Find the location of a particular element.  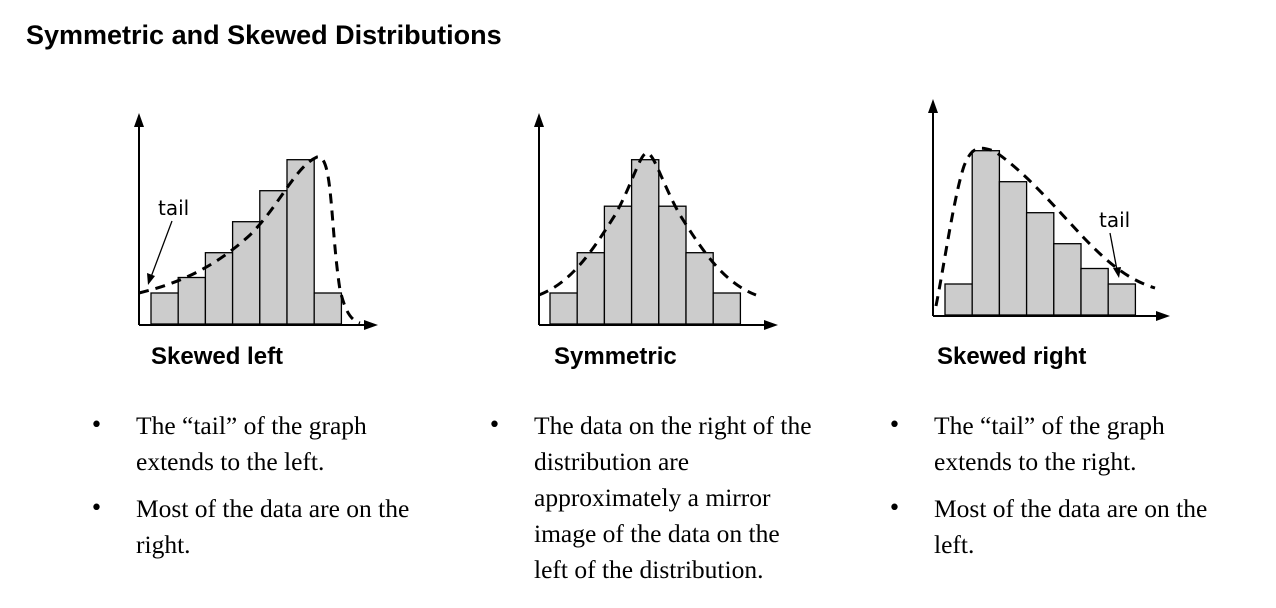

panel-label-skewed-left: Skewed left is located at coordinates (217, 356).